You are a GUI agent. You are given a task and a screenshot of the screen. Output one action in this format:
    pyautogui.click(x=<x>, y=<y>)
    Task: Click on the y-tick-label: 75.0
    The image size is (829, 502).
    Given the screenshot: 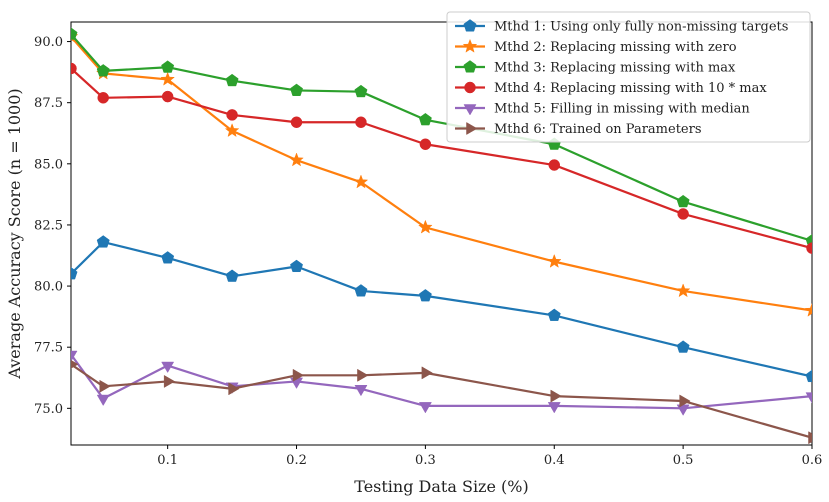 What is the action you would take?
    pyautogui.click(x=48, y=409)
    